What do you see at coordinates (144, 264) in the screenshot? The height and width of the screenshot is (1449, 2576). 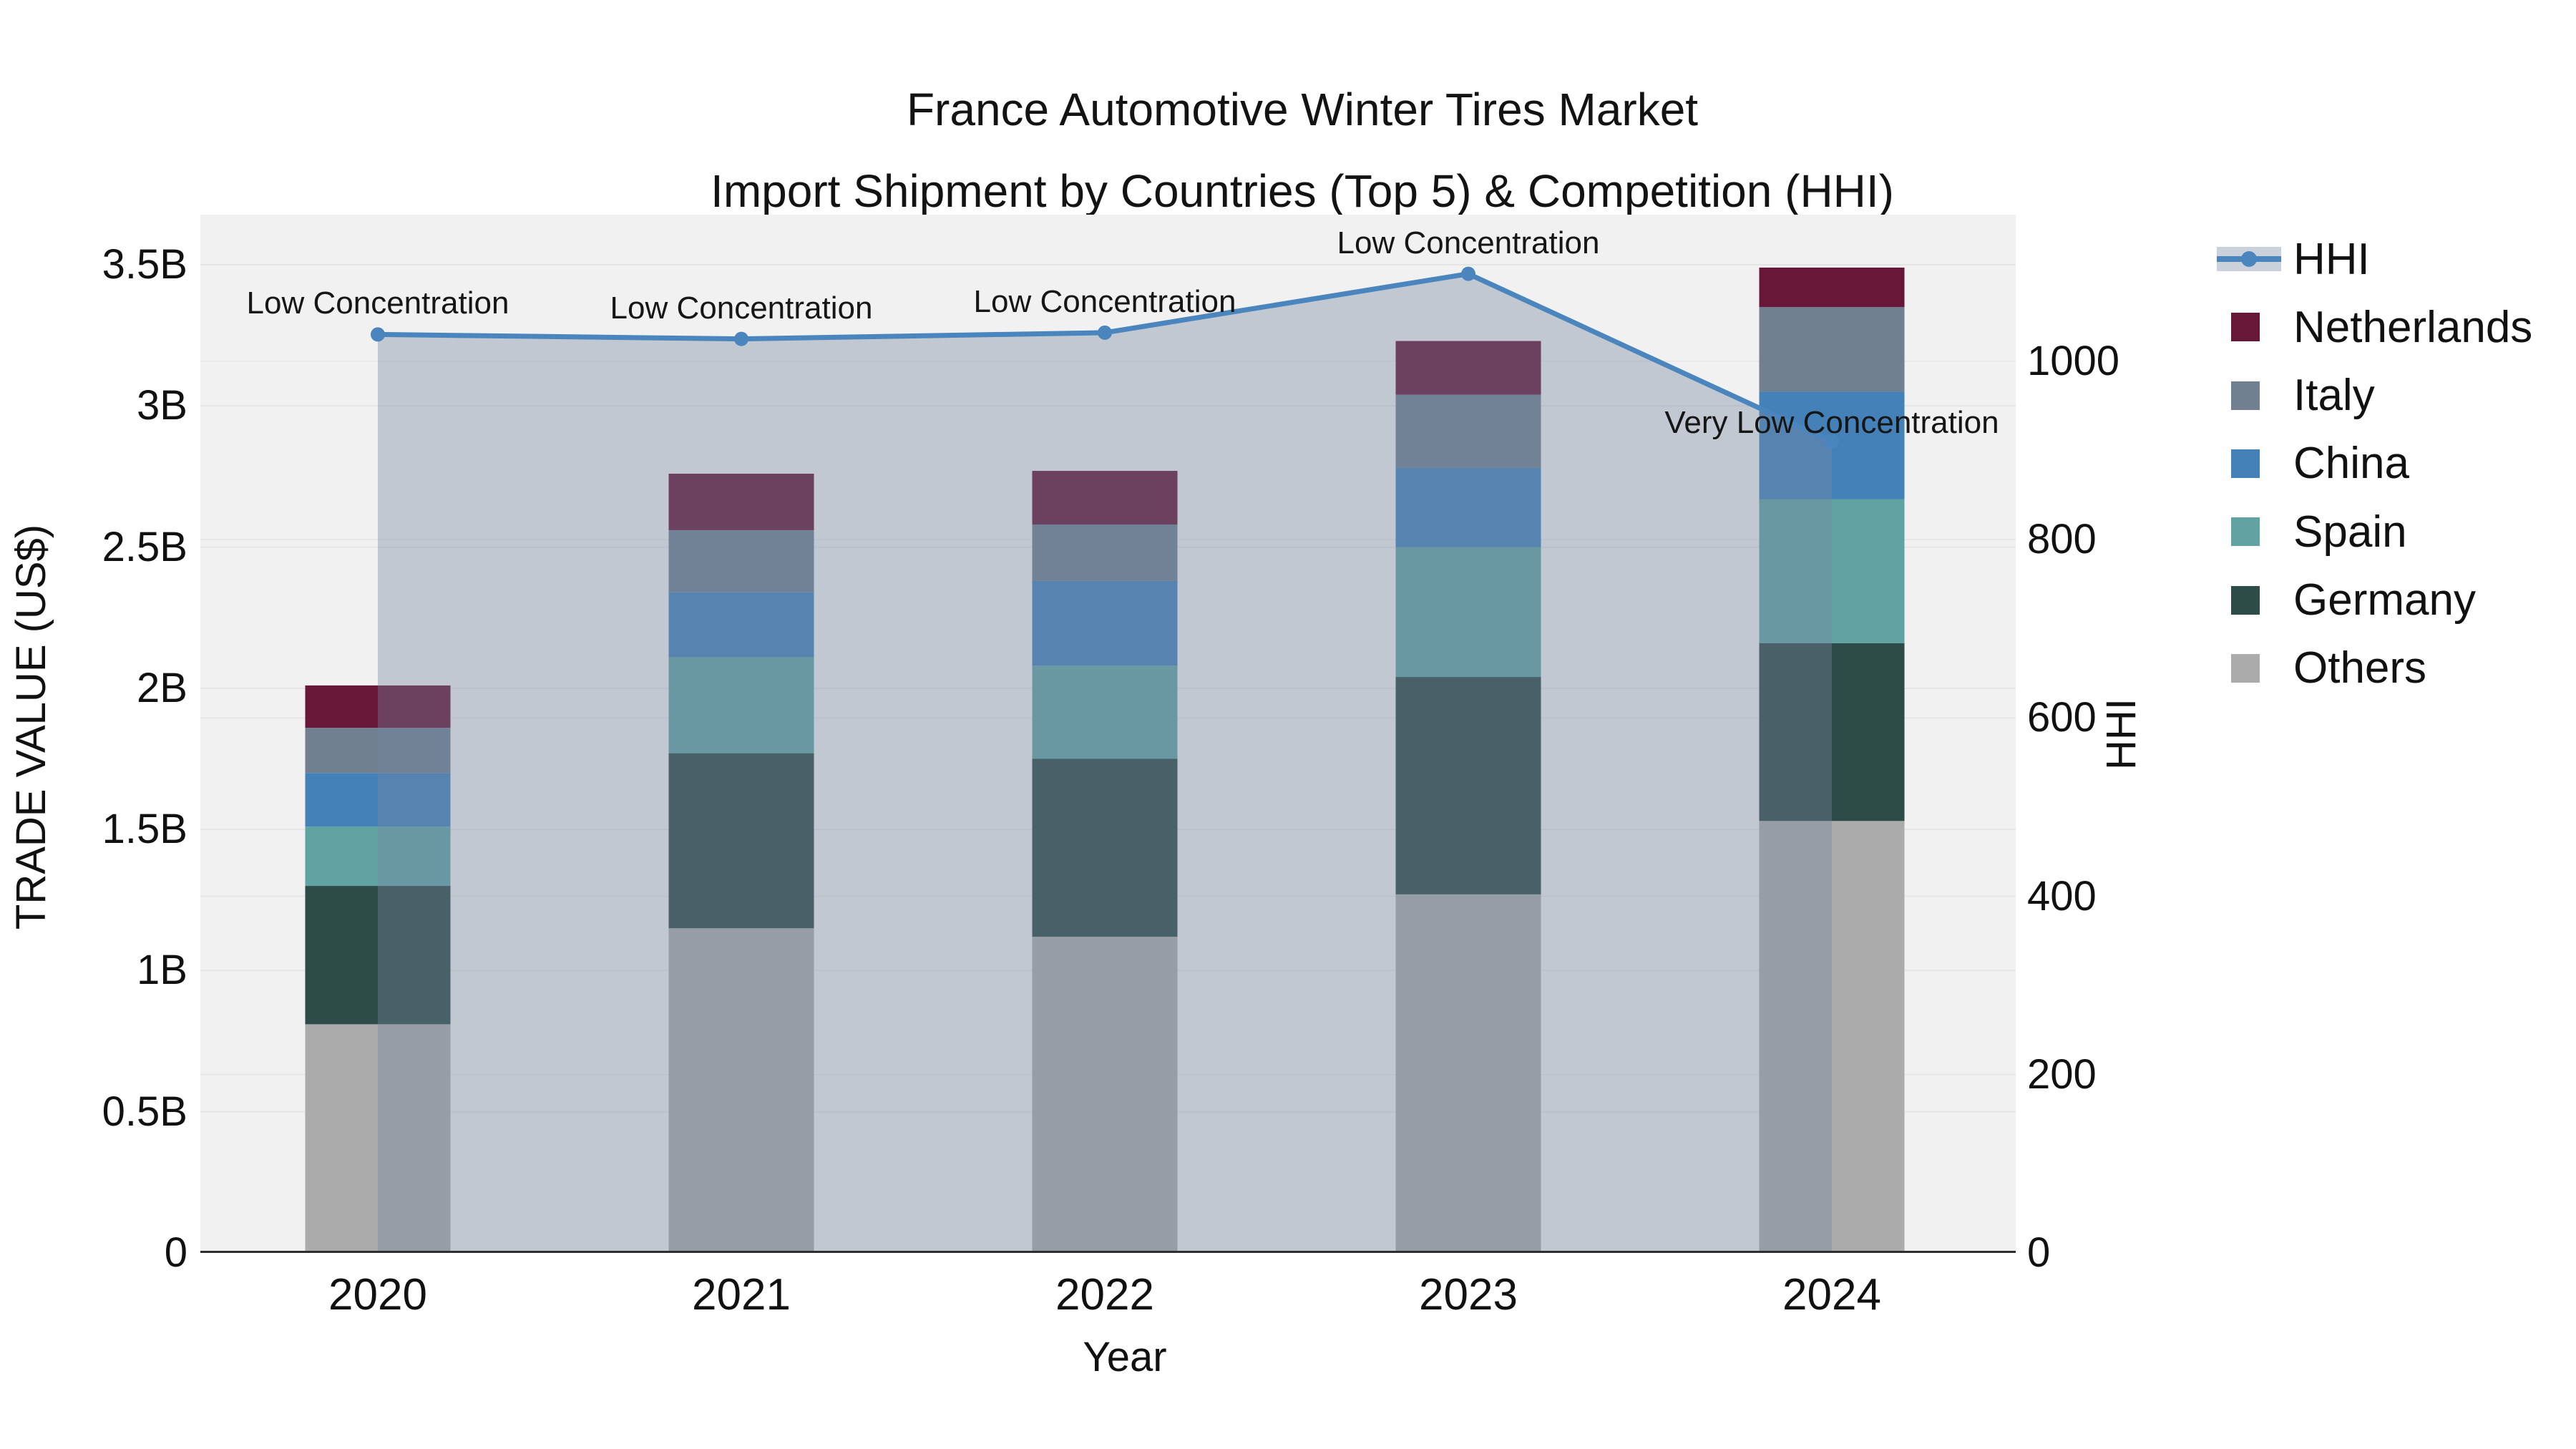 I see `y-left-tick: 3.5B` at bounding box center [144, 264].